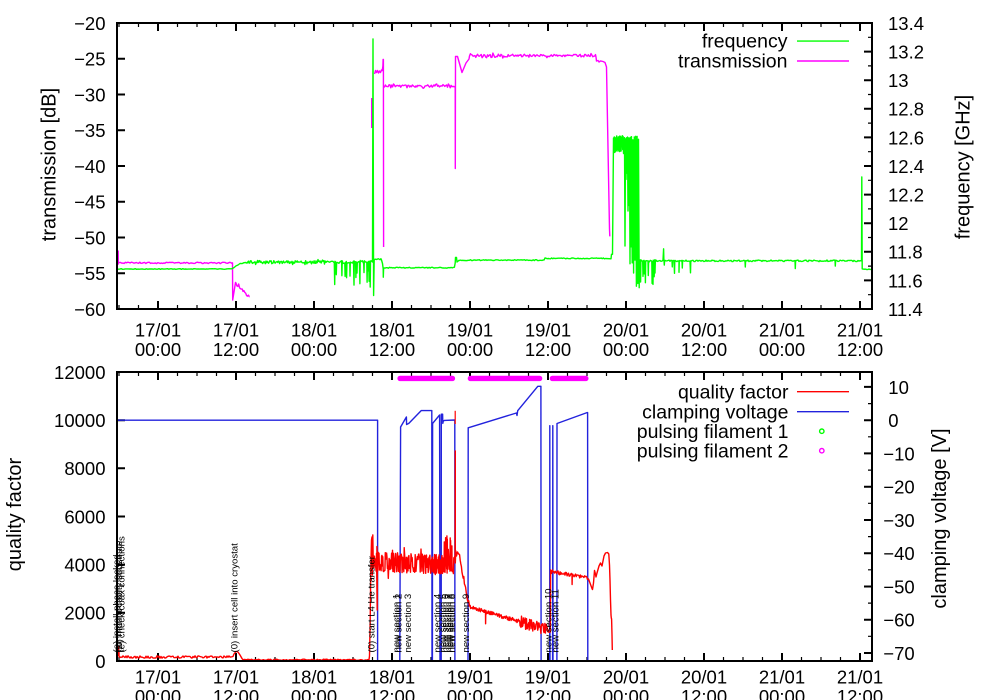 The height and width of the screenshot is (700, 1000). What do you see at coordinates (555, 620) in the screenshot?
I see `svg-text: new section 11` at bounding box center [555, 620].